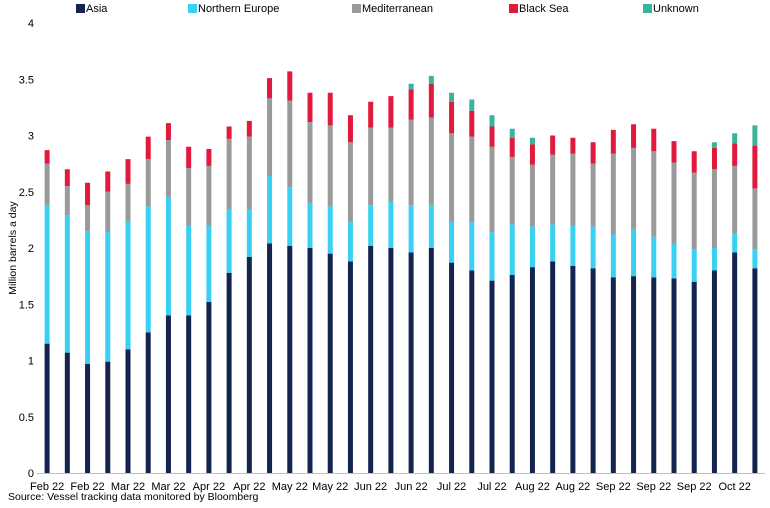  Describe the element at coordinates (97, 9) in the screenshot. I see `legend-label-asia: Asia` at that location.